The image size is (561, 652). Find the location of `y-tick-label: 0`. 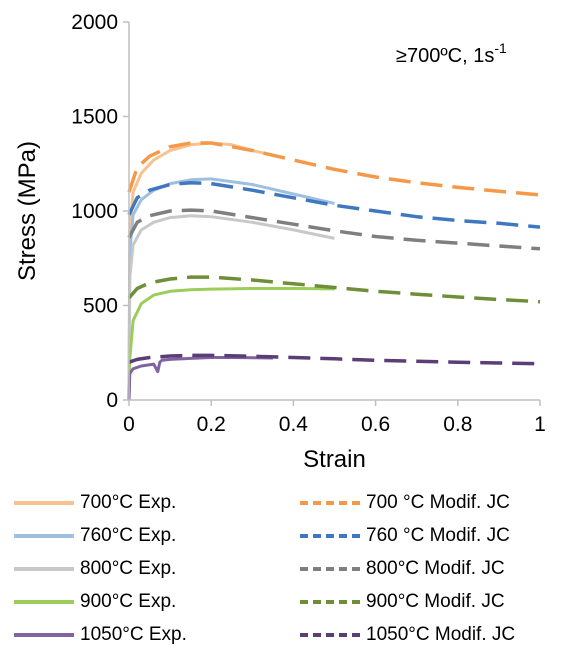

y-tick-label: 0 is located at coordinates (112, 400).